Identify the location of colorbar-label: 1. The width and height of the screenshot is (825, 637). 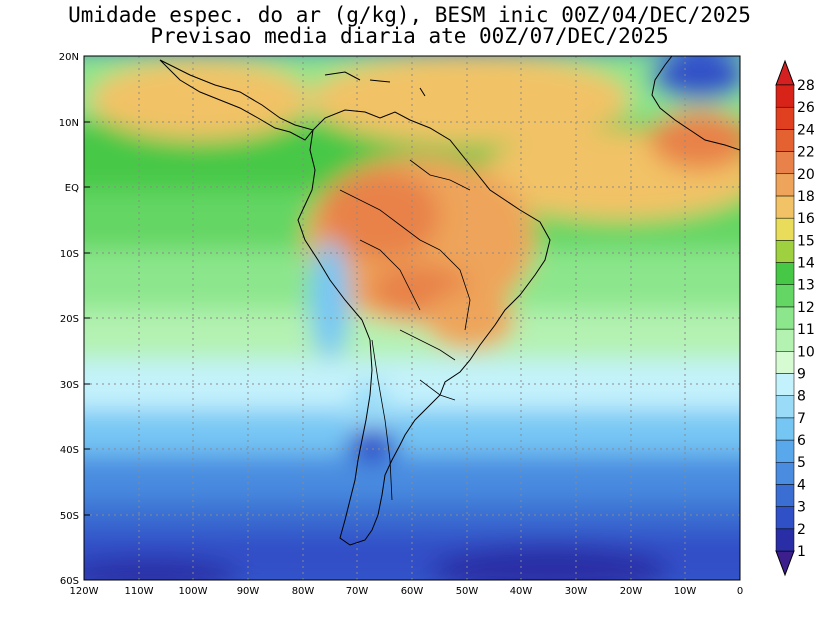
(801, 552).